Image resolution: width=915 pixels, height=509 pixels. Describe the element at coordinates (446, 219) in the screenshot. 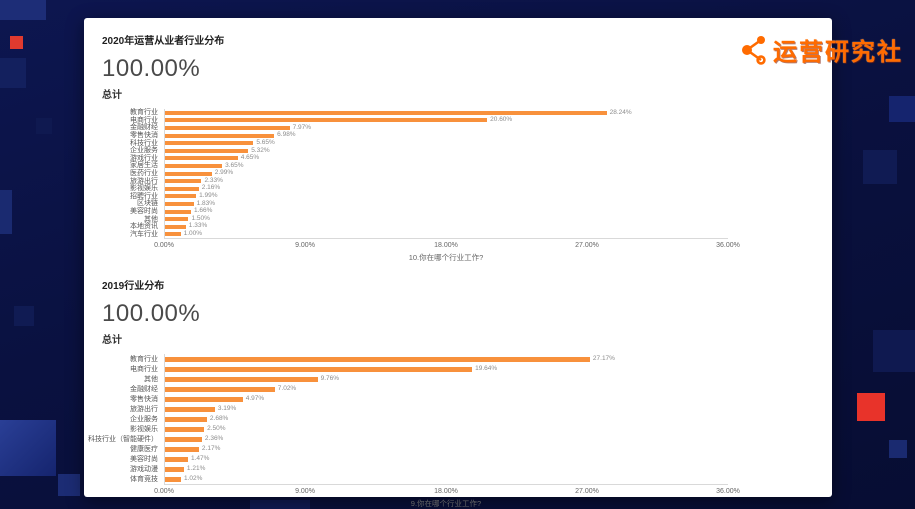

I see `bar-track: 1.50%` at that location.